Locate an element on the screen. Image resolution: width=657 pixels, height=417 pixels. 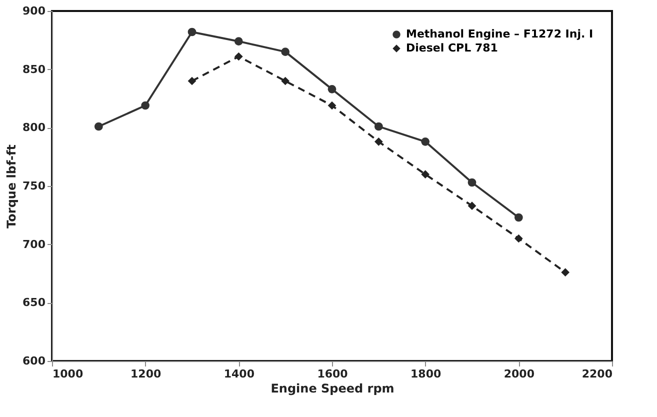
y-tick-label: 650 is located at coordinates (34, 303).